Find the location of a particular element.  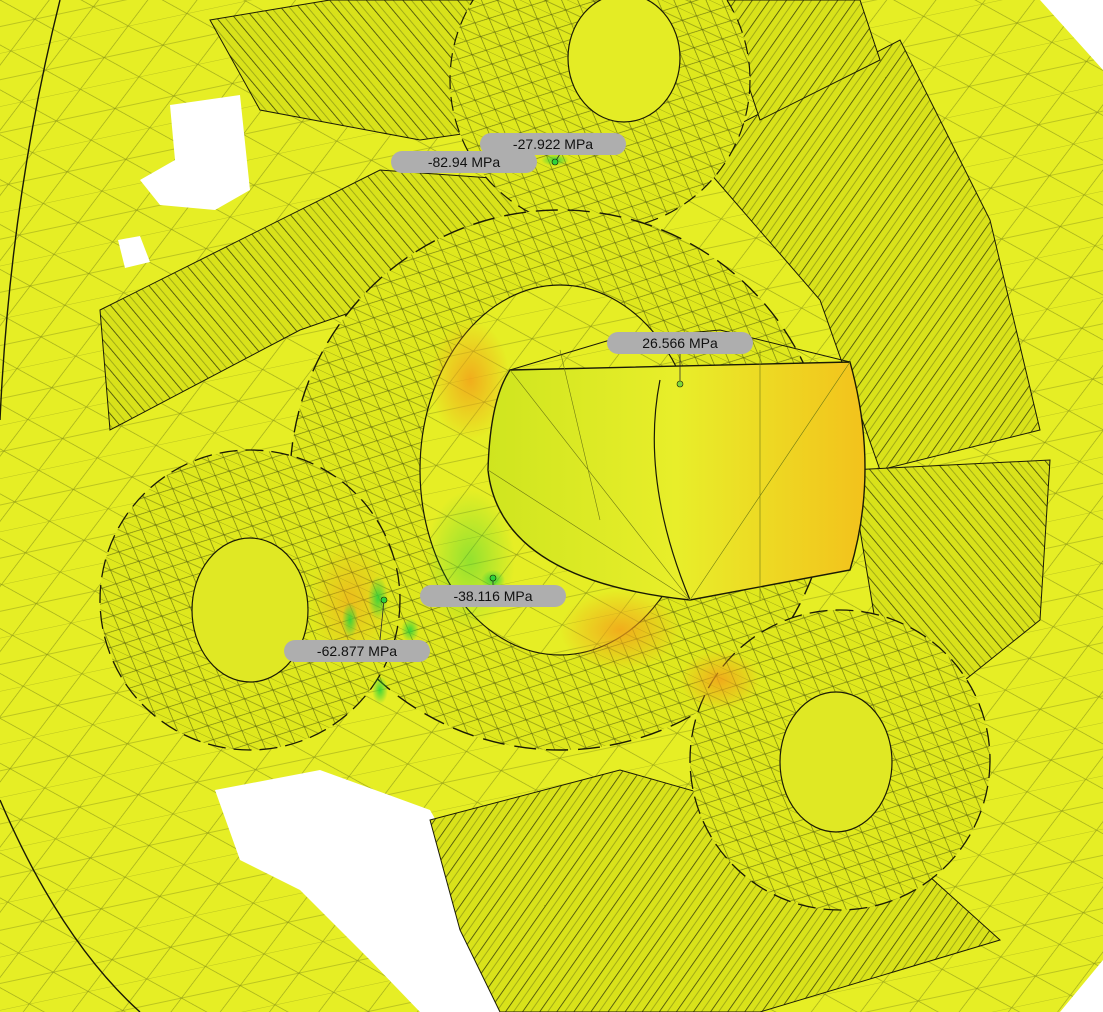

void-region is located at coordinates (195, 152).